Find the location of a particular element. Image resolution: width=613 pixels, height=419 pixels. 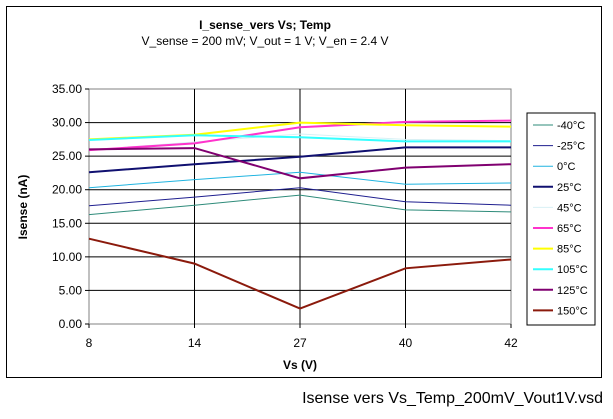

y-tick-label: 30.00 is located at coordinates (67, 123).